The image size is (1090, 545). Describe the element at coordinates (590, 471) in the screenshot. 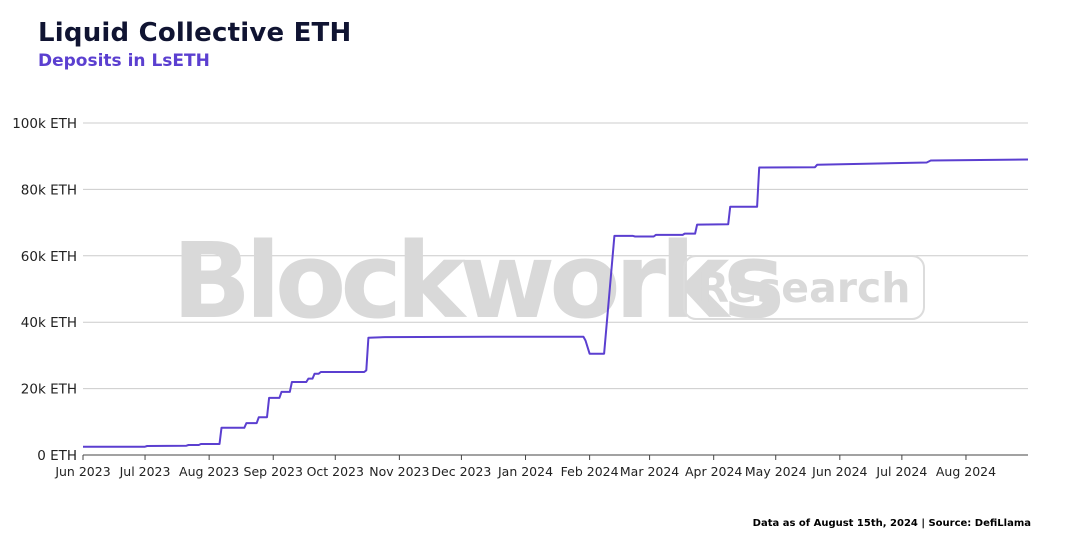

I see `x-tick-label: Feb 2024` at that location.